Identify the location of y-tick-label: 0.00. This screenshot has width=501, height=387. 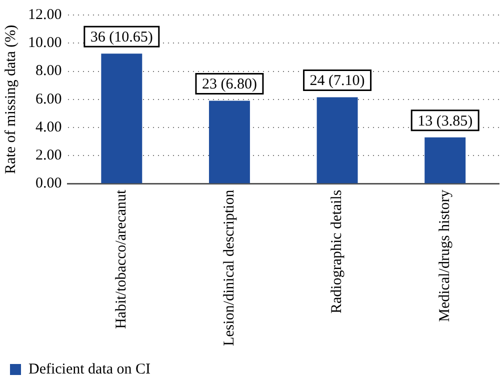
(49, 184).